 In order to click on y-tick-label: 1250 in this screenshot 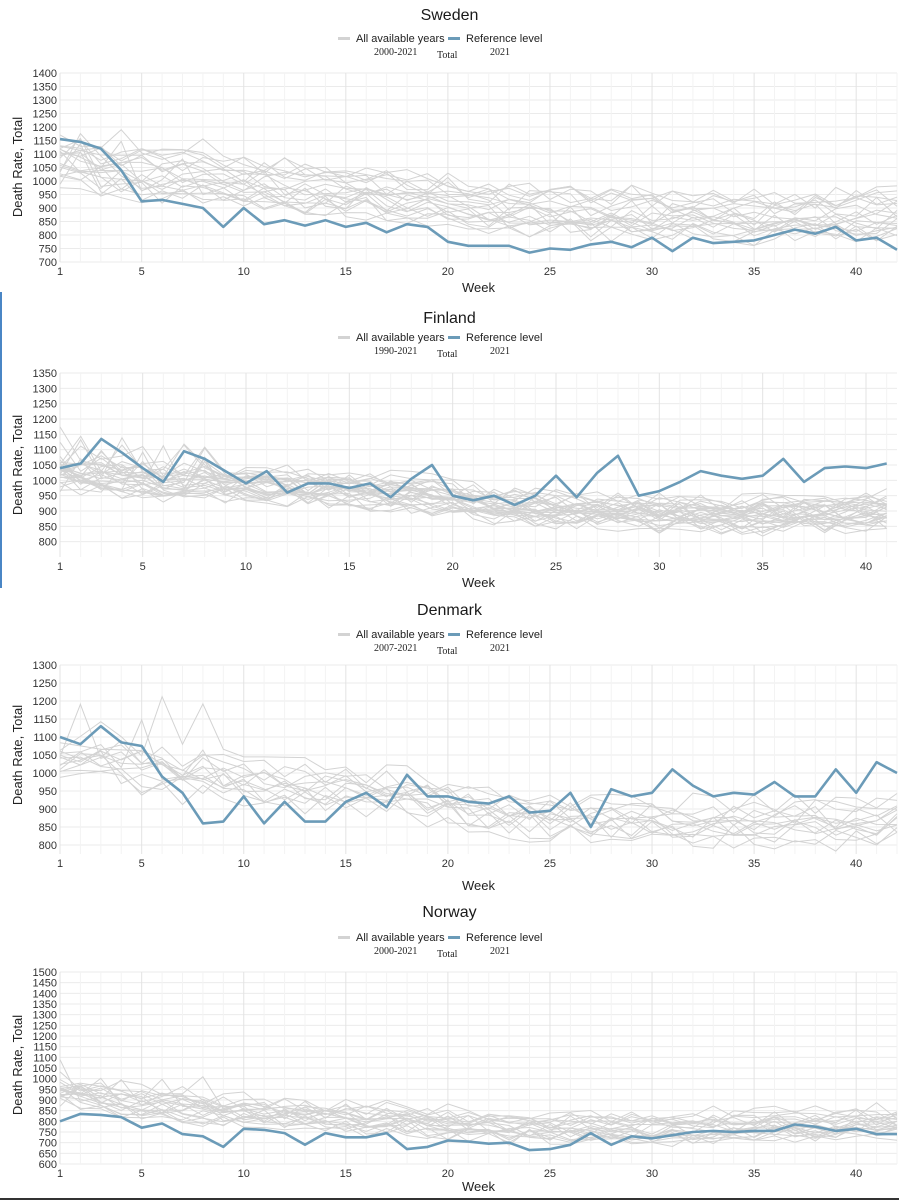, I will do `click(45, 684)`.